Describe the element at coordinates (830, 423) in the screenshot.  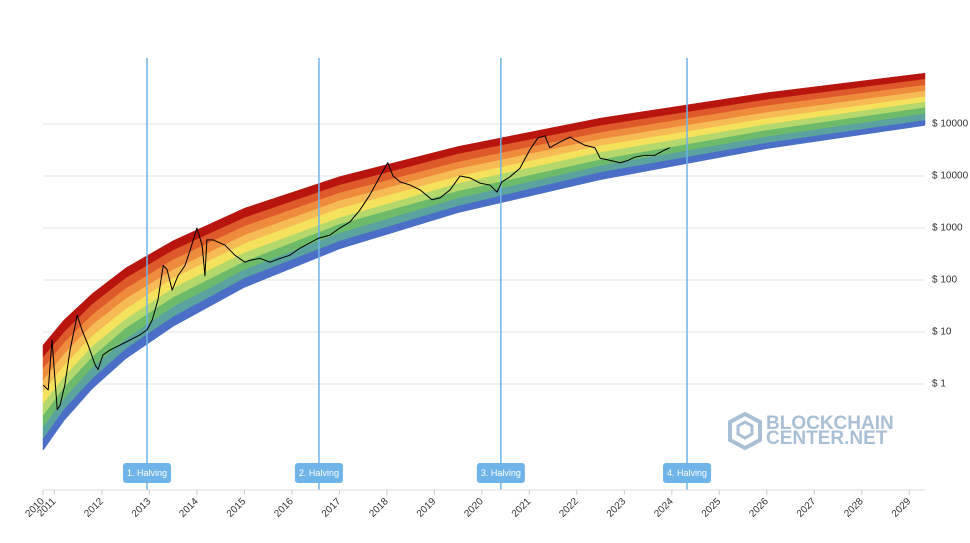
I see `watermark-line-1: BLOCKCHAIN` at that location.